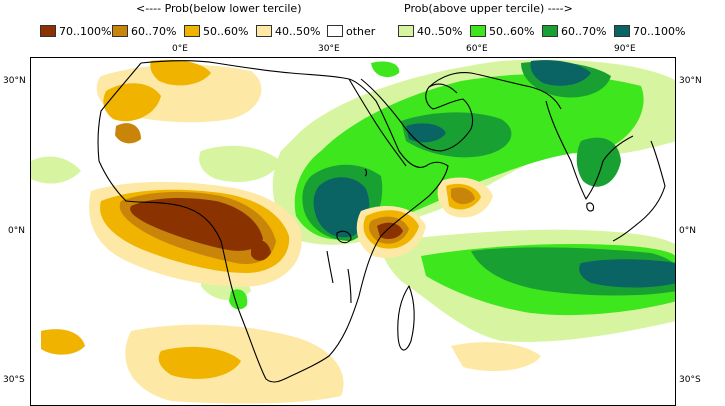 This screenshot has height=406, width=725. I want to click on below-40-50-region, so click(496, 357).